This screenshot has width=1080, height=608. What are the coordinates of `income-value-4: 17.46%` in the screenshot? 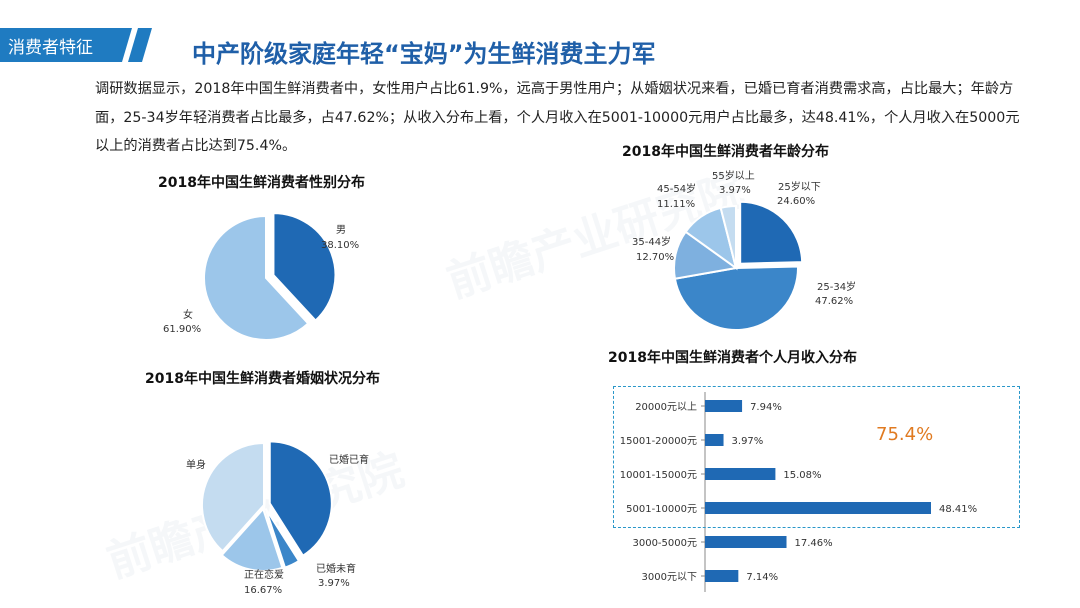 It's located at (814, 543).